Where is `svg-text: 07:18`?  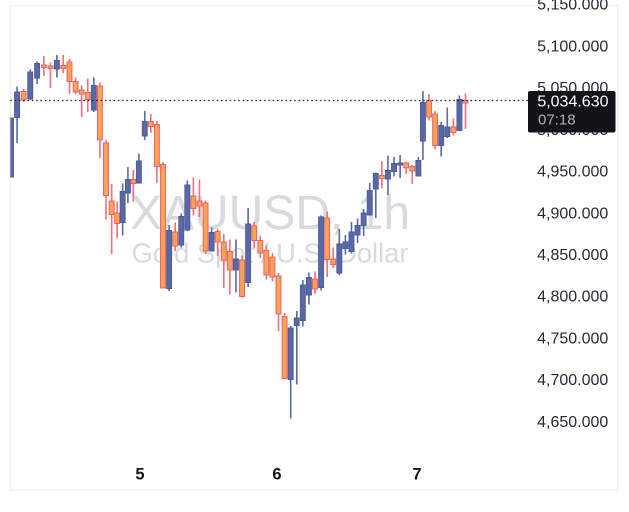
svg-text: 07:18 is located at coordinates (557, 119).